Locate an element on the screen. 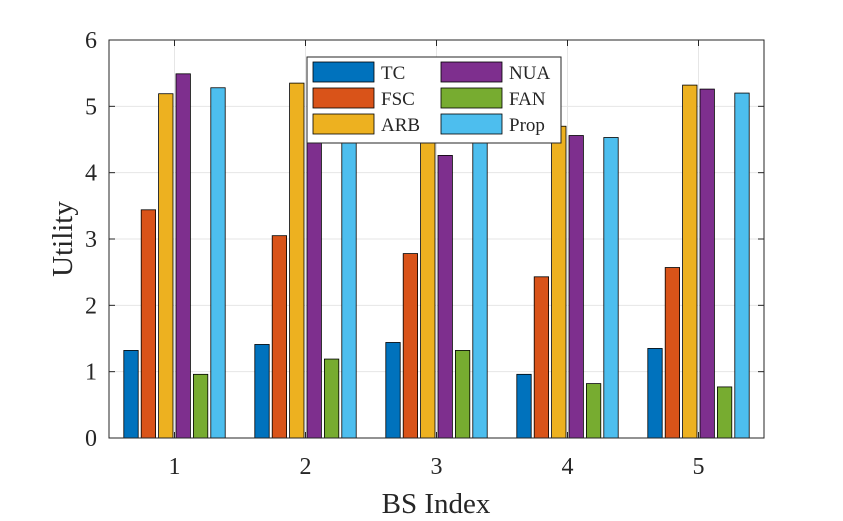 The image size is (843, 521). x-tick-label: 4 is located at coordinates (568, 467).